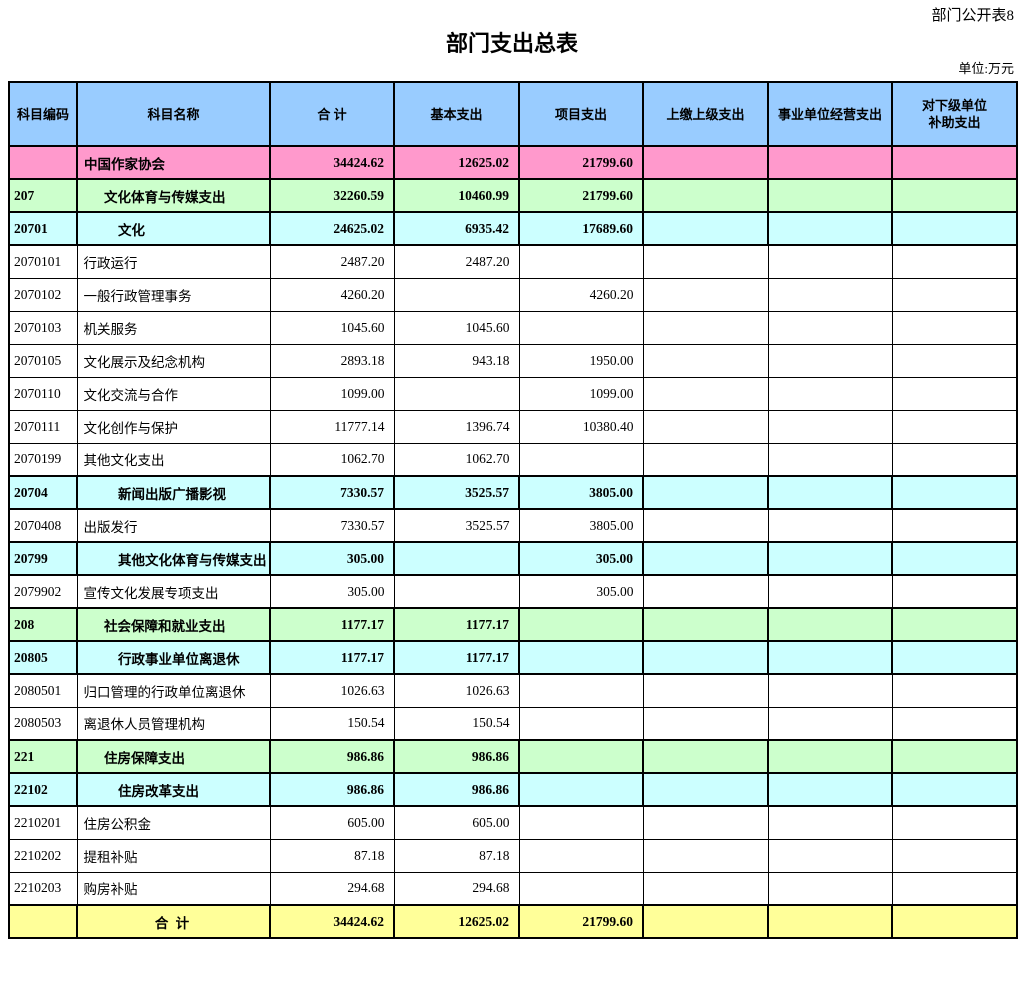 Image resolution: width=1024 pixels, height=1006 pixels. Describe the element at coordinates (173, 855) in the screenshot. I see `cell-name: 提租补贴` at that location.